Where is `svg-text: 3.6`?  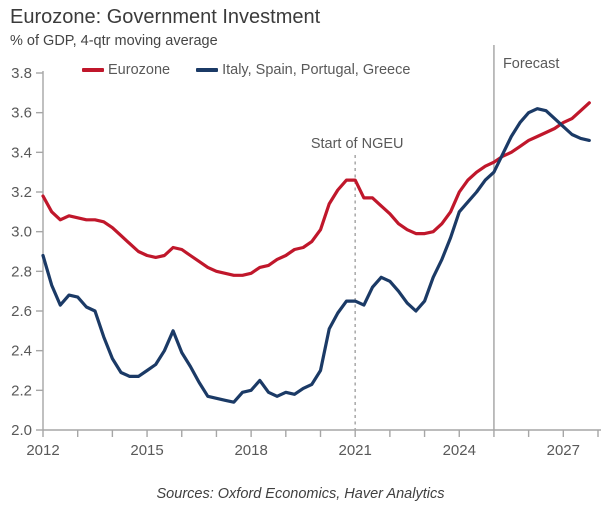 svg-text: 3.6 is located at coordinates (21, 113).